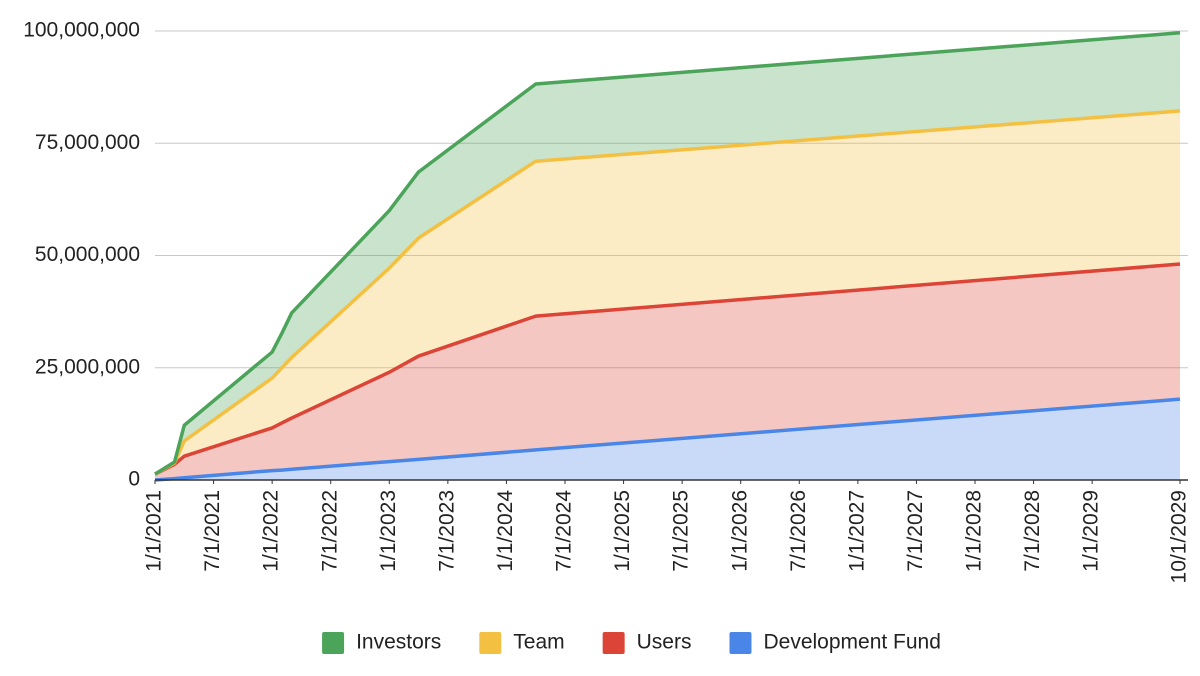 This screenshot has height=676, width=1200. What do you see at coordinates (134, 479) in the screenshot?
I see `y-tick-label: 0` at bounding box center [134, 479].